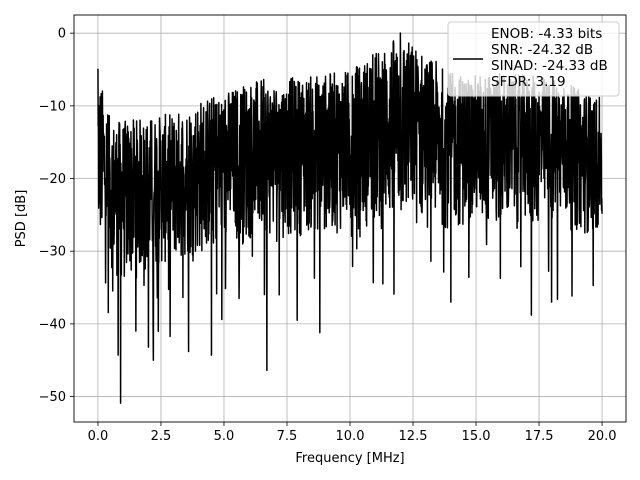 The image size is (640, 480). Describe the element at coordinates (21, 219) in the screenshot. I see `y-axis-label: PSD [dB]` at that location.